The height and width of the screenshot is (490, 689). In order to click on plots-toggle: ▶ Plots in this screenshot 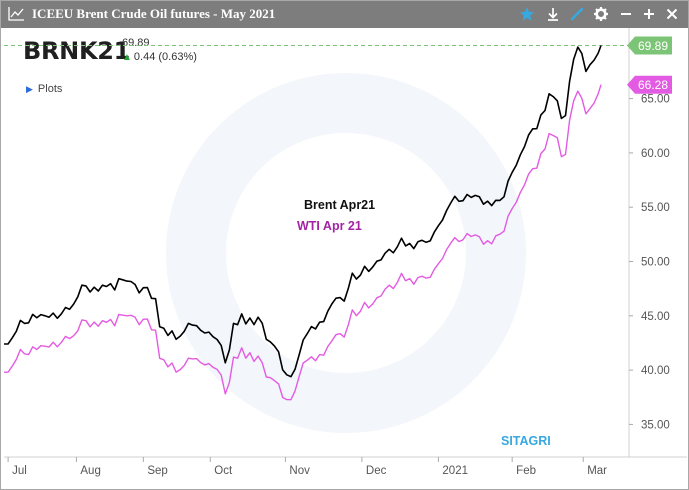, I will do `click(44, 89)`.